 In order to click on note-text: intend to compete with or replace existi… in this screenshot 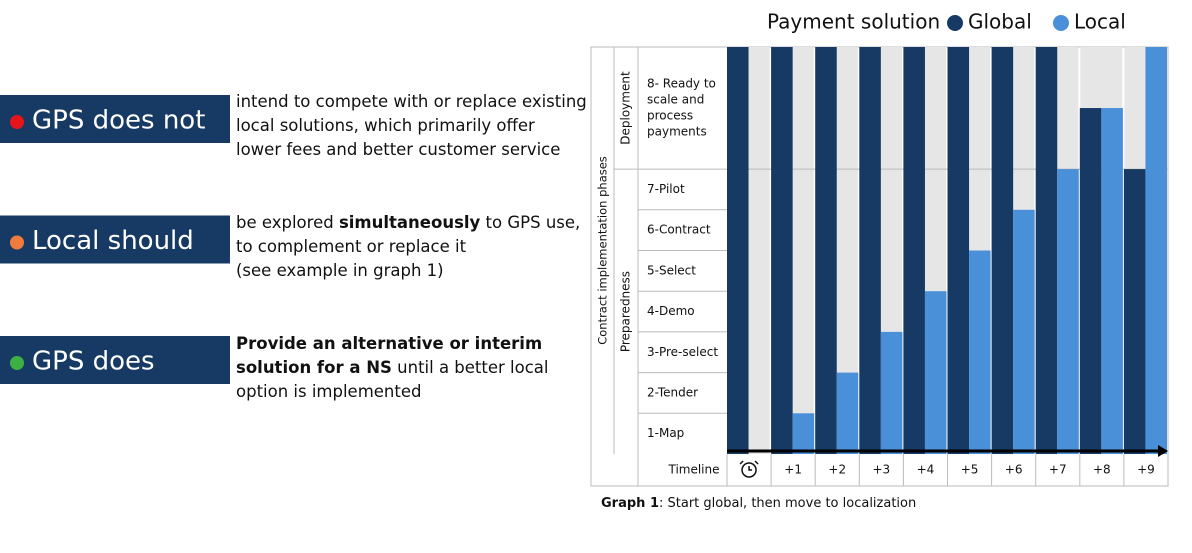, I will do `click(411, 101)`.